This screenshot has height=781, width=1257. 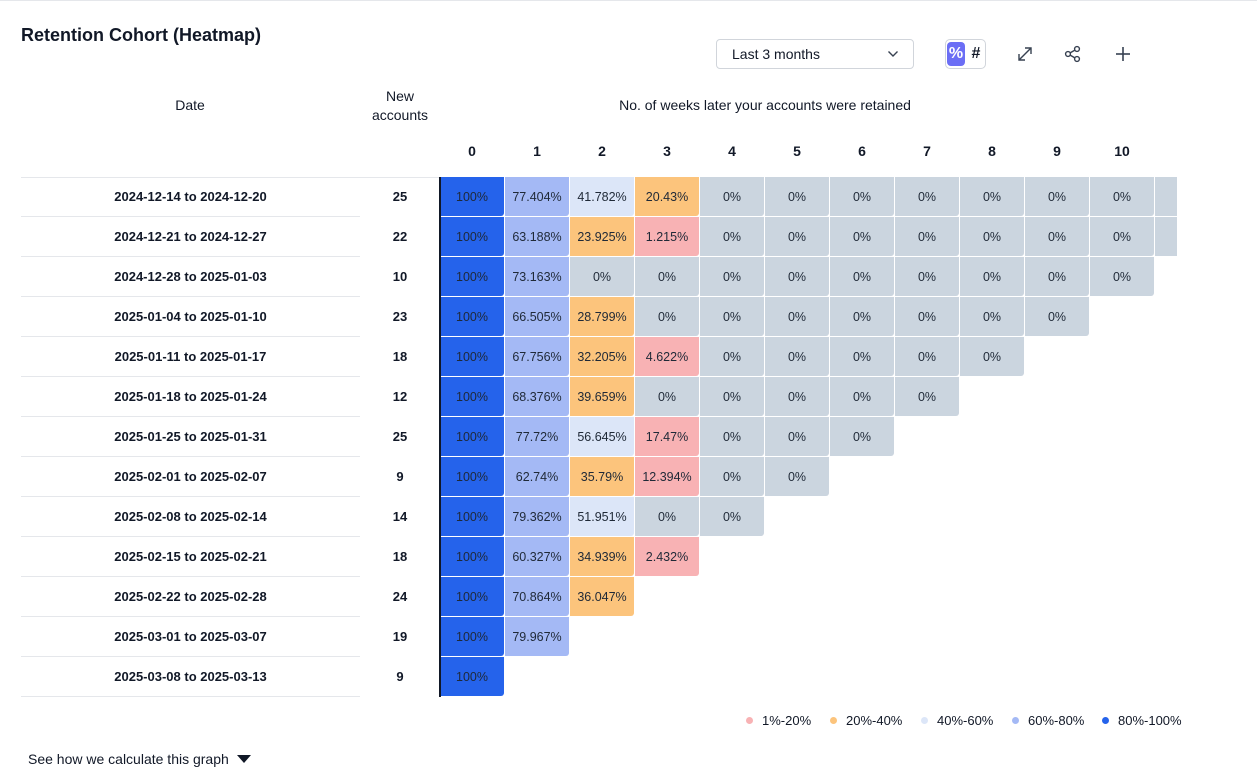 What do you see at coordinates (537, 316) in the screenshot?
I see `heatmap-cell: 66.505%` at bounding box center [537, 316].